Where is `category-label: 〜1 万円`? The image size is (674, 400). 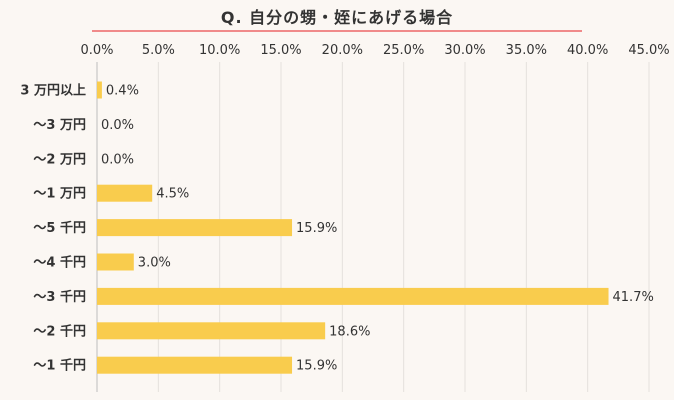 category-label: 〜1 万円 is located at coordinates (59, 194).